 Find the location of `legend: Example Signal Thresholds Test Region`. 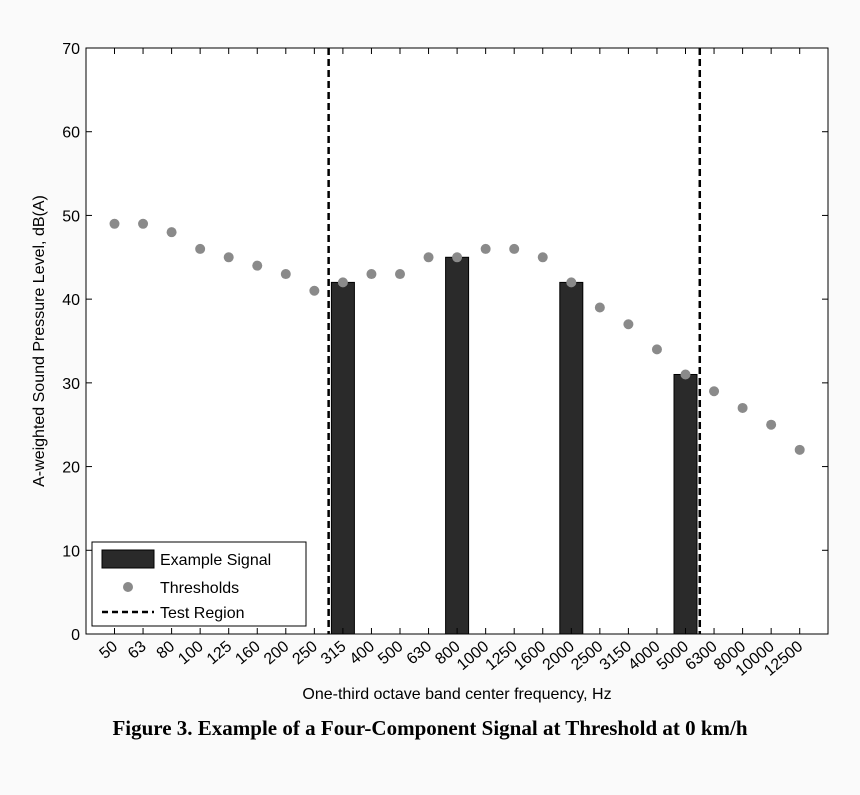

legend: Example Signal Thresholds Test Region is located at coordinates (199, 584).